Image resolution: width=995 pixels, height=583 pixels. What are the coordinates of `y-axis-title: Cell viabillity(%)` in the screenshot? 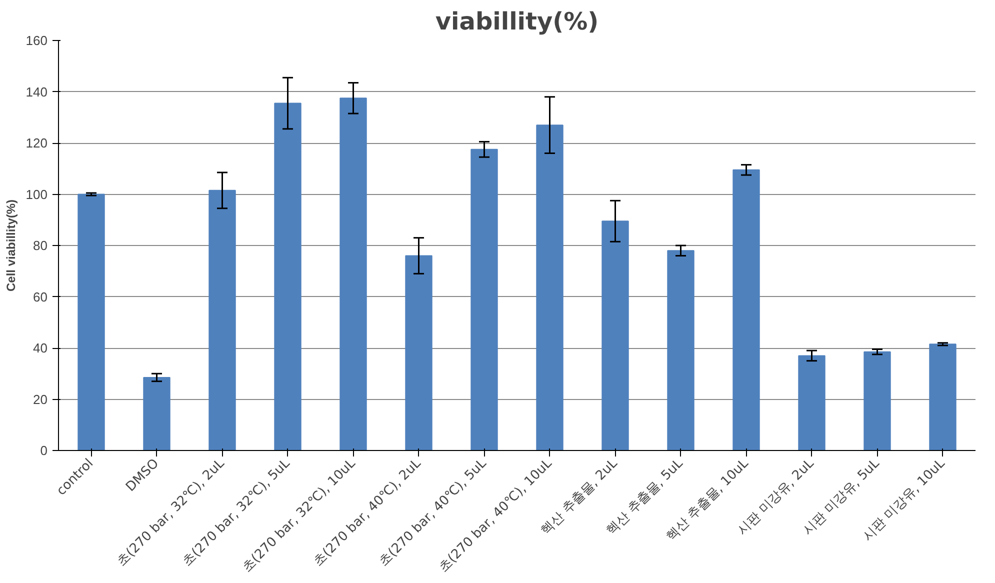 It's located at (11, 245).